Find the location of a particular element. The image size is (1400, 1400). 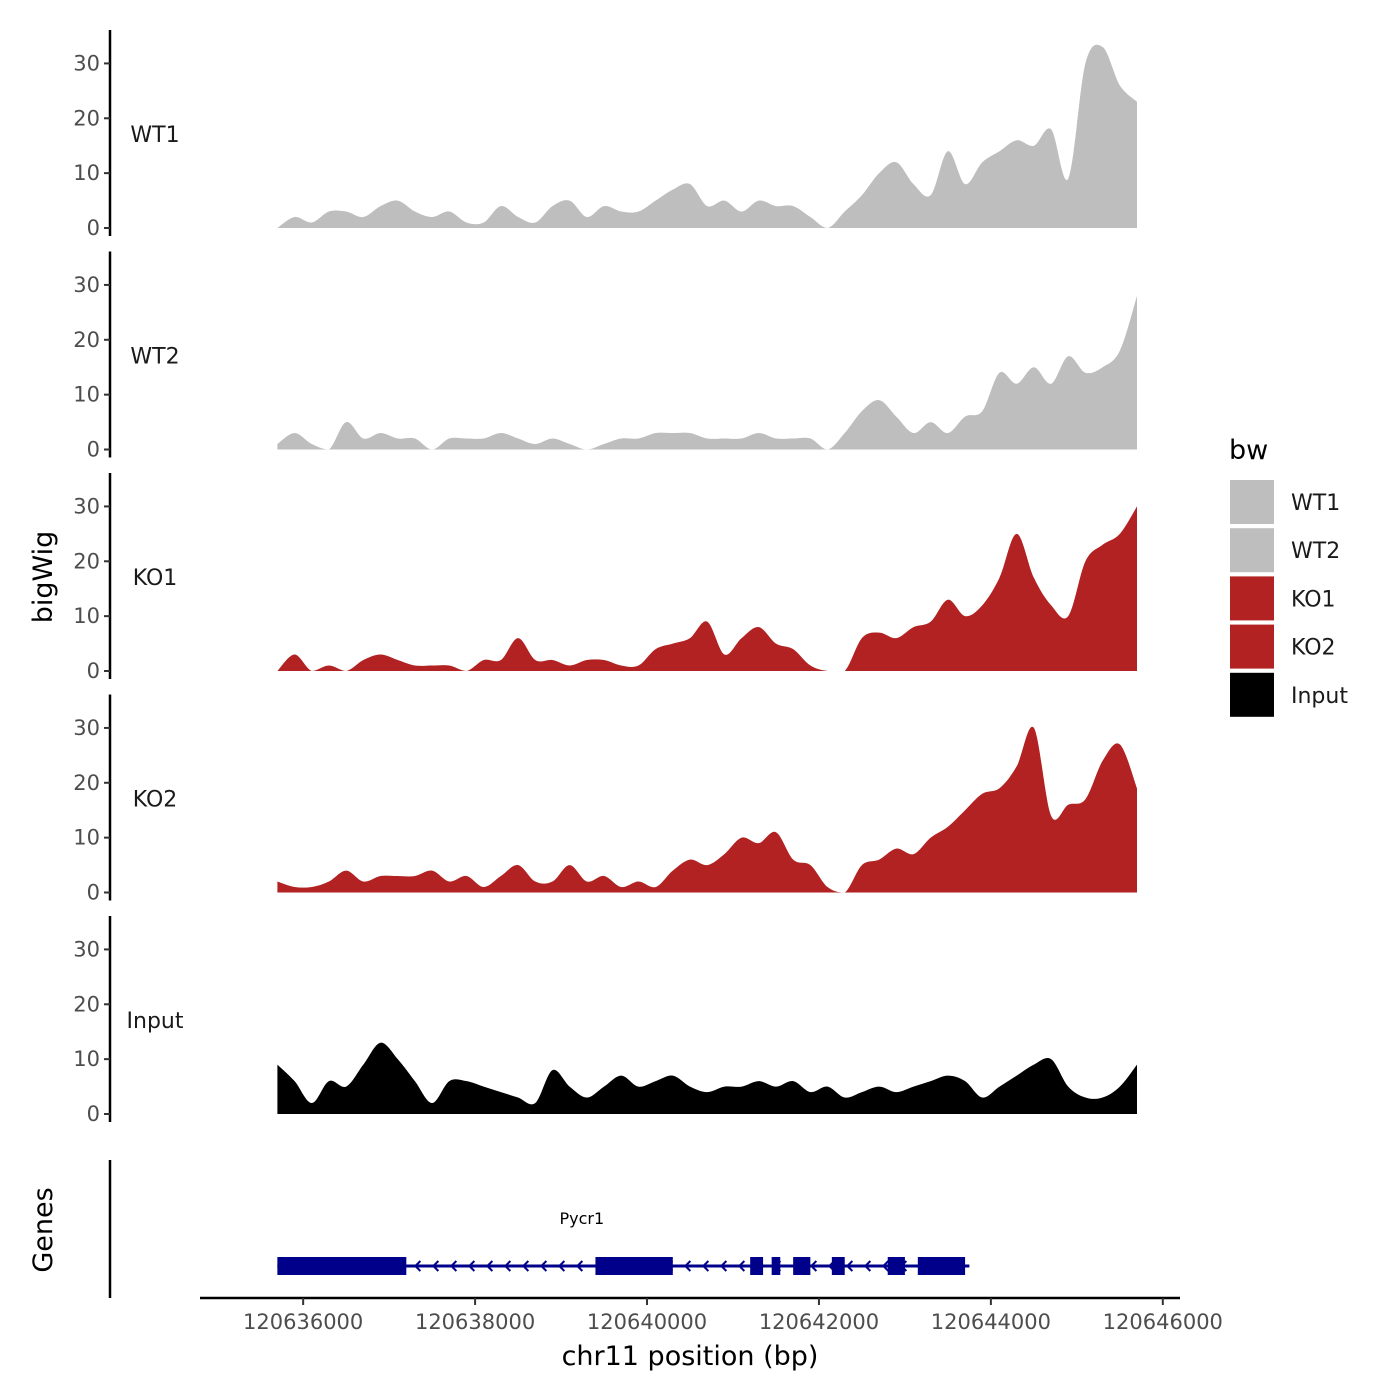

track-wt2: 0 10 20 30 WT2 is located at coordinates (605, 356).